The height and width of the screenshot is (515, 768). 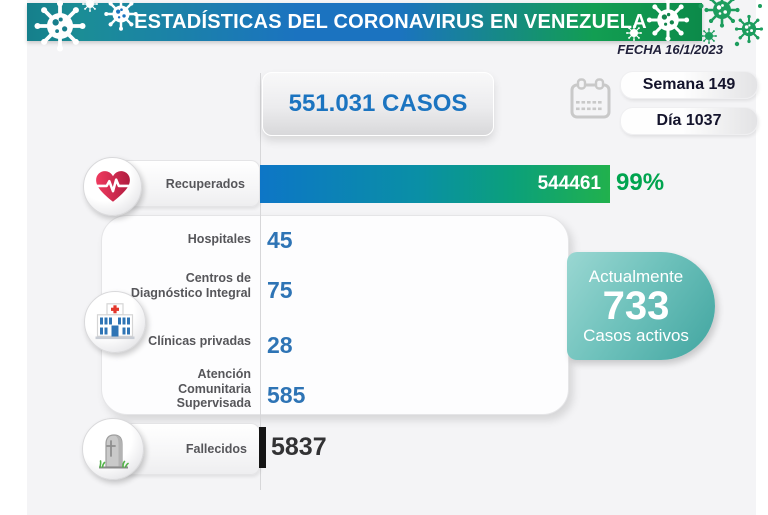 What do you see at coordinates (262, 447) in the screenshot?
I see `deceased-bar` at bounding box center [262, 447].